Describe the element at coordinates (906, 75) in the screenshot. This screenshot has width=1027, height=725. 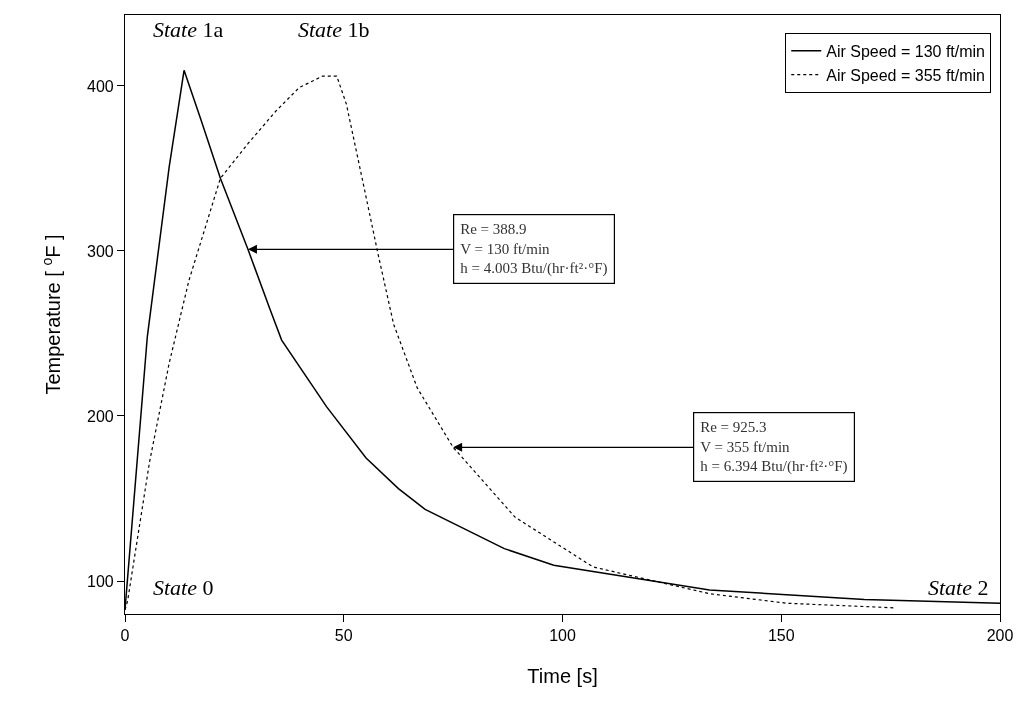
I see `legend-label: Air Speed = 355 ft/min` at that location.